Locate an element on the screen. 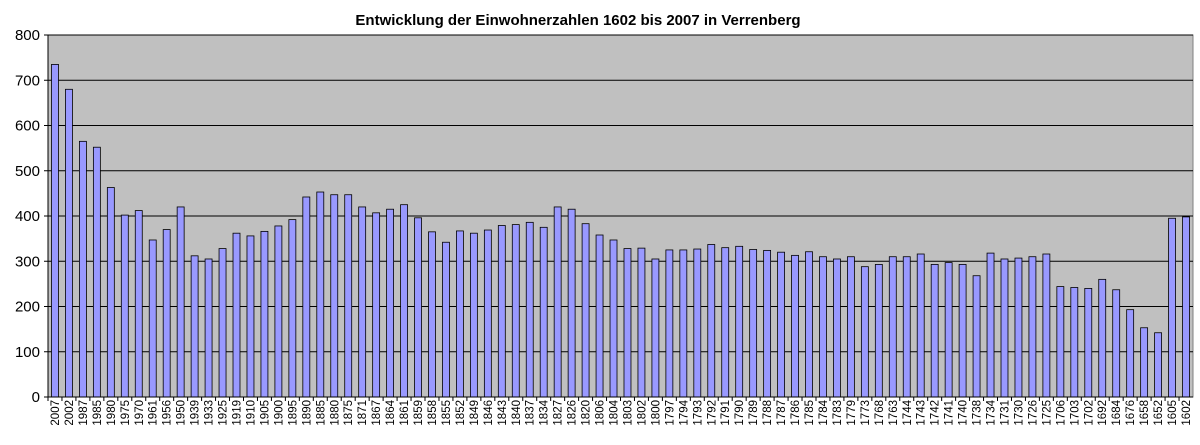 The image size is (1200, 445). x-tick-label: 1956 is located at coordinates (168, 413).